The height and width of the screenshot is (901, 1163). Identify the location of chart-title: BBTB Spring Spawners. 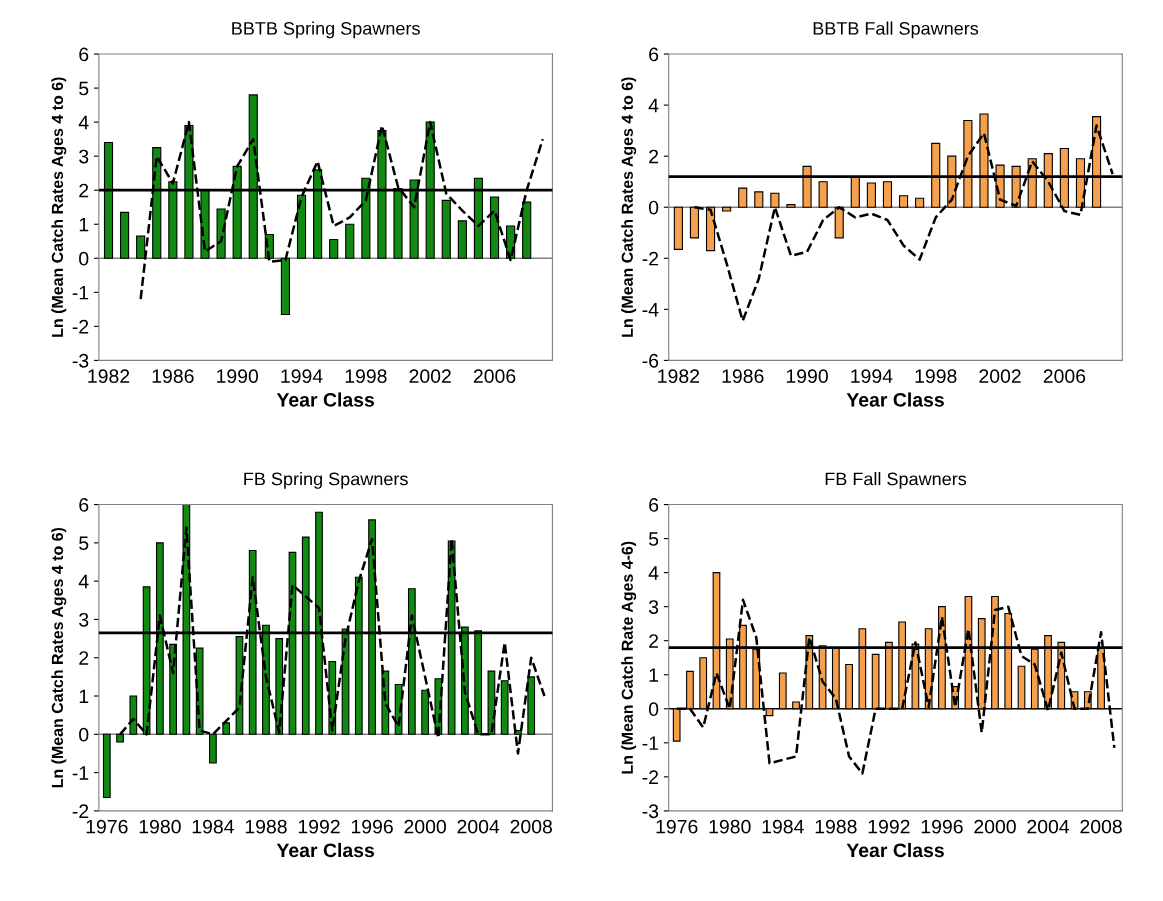
(326, 30).